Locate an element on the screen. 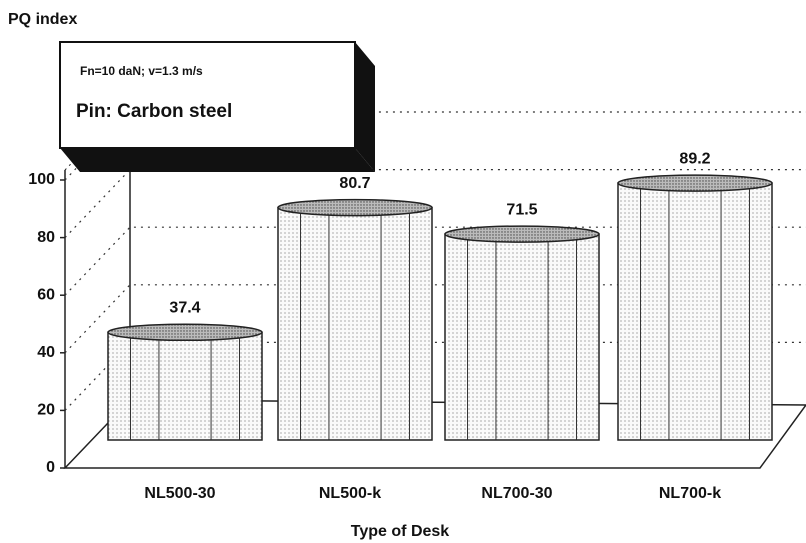  y-axis-label: PQ index is located at coordinates (42, 19).